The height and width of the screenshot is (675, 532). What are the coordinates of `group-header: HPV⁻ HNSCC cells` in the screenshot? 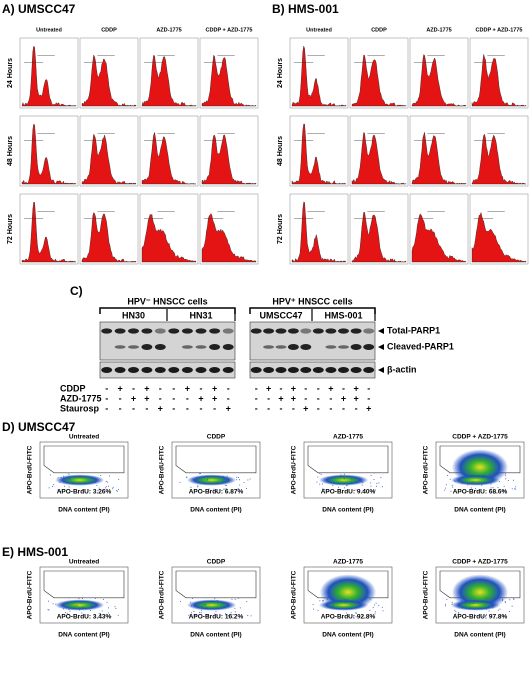 It's located at (167, 301).